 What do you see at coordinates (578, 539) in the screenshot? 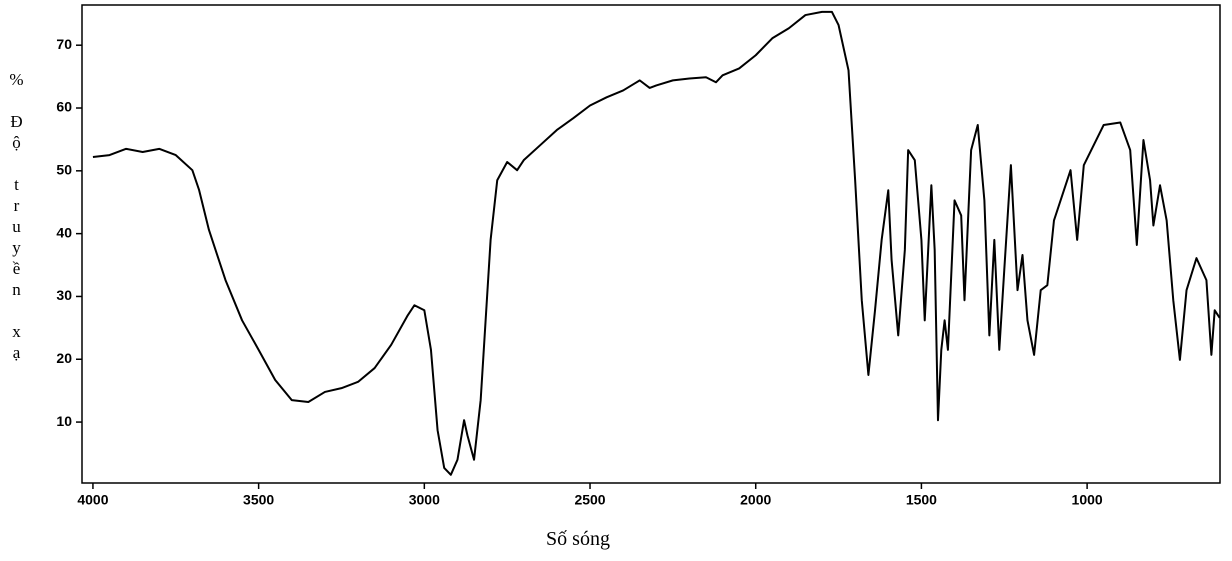
I see `x-axis-label: Số sóng` at bounding box center [578, 539].